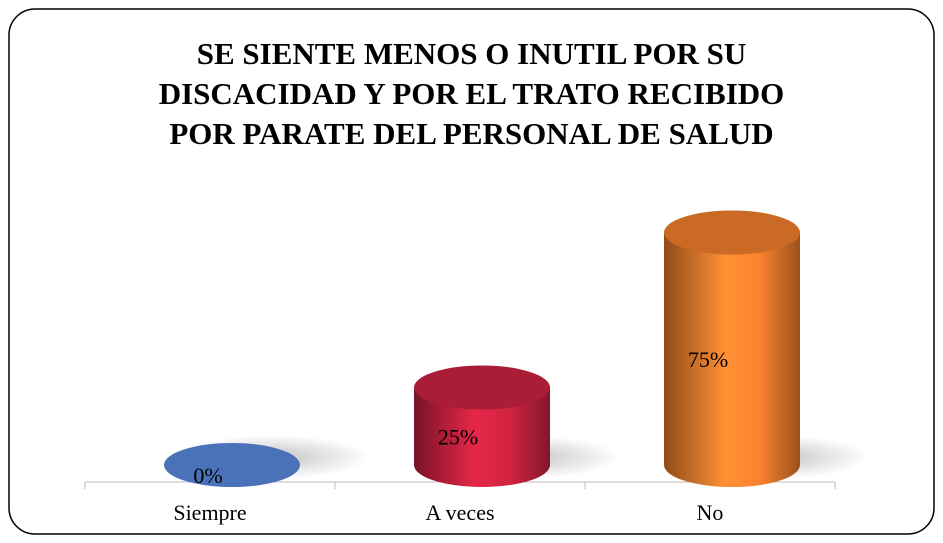  Describe the element at coordinates (458, 436) in the screenshot. I see `value-label: 25%` at that location.